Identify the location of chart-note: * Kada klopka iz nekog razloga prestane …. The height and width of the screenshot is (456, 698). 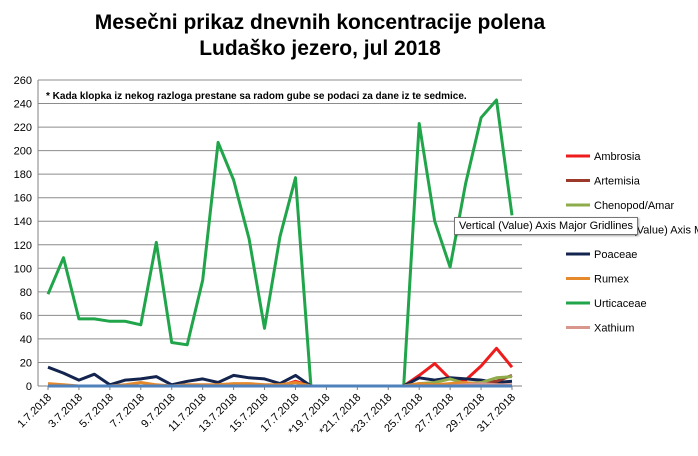
(256, 96).